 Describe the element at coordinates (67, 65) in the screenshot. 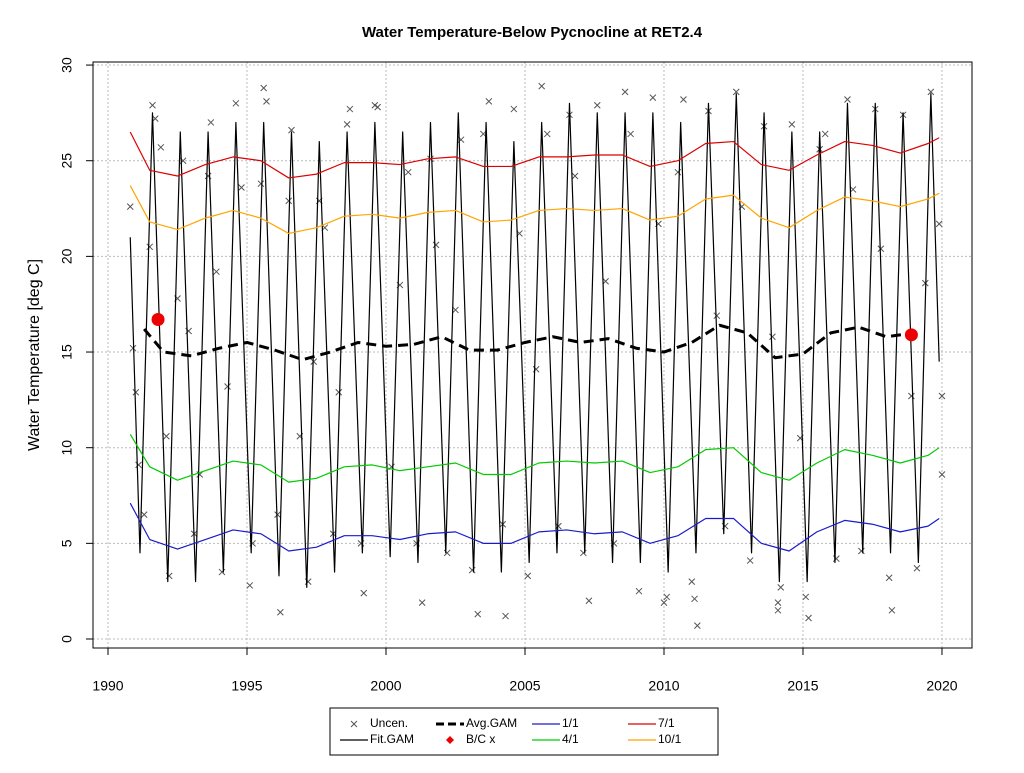

I see `y-tick-label: 30` at that location.